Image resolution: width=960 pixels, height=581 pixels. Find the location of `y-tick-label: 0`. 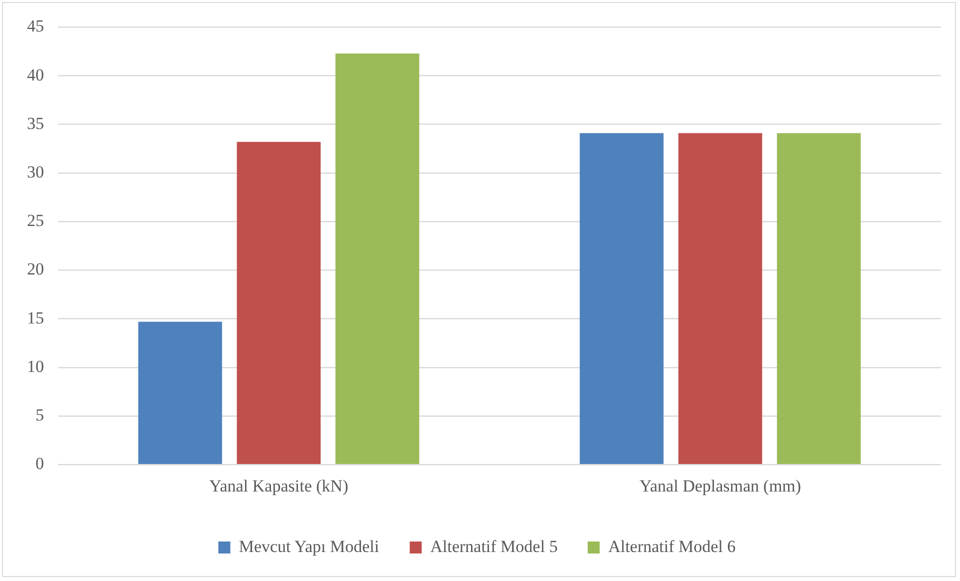

y-tick-label: 0 is located at coordinates (40, 464).